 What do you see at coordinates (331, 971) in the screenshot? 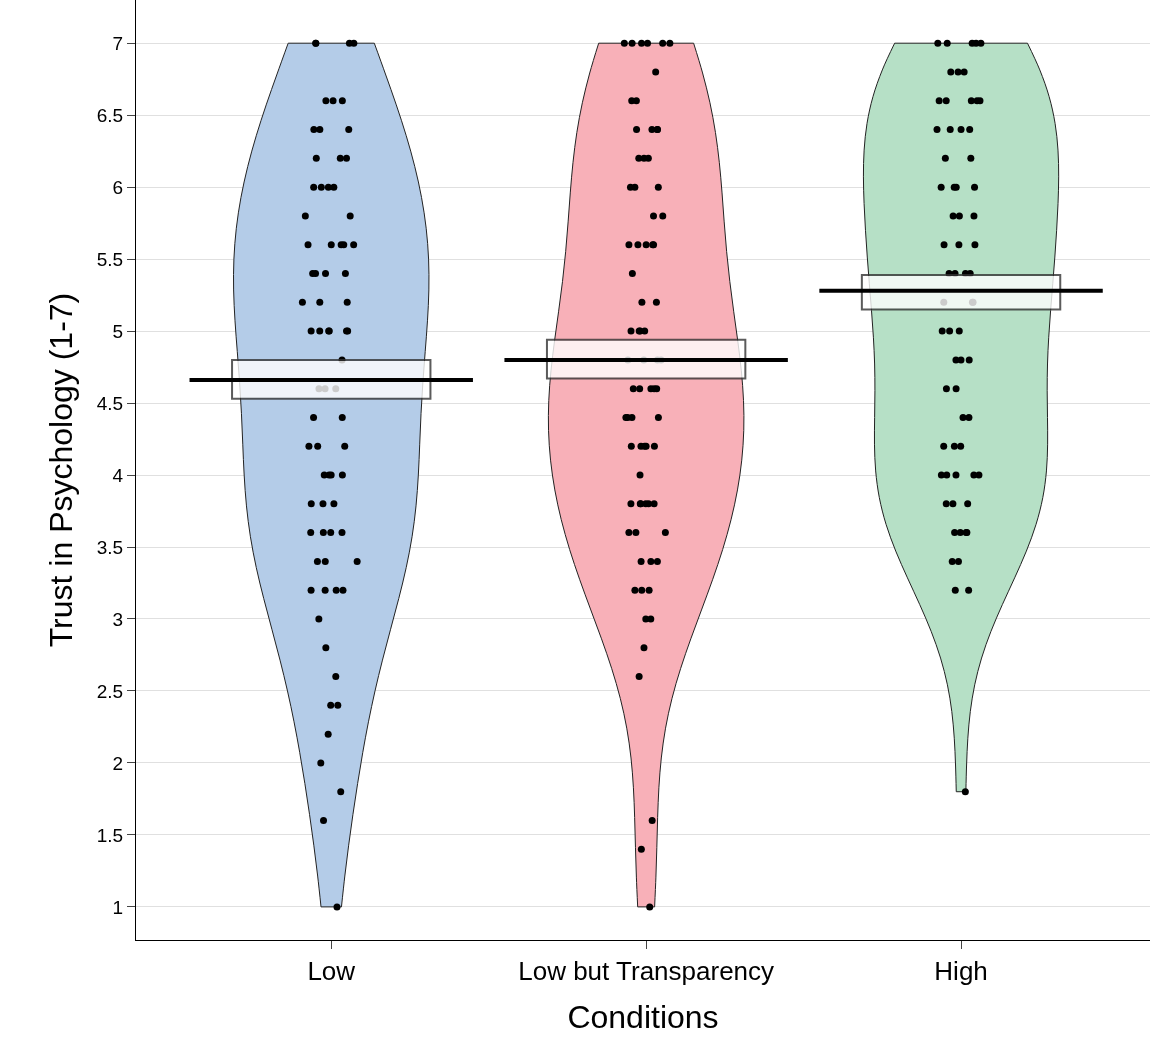
I see `x-tick-label: Low` at bounding box center [331, 971].